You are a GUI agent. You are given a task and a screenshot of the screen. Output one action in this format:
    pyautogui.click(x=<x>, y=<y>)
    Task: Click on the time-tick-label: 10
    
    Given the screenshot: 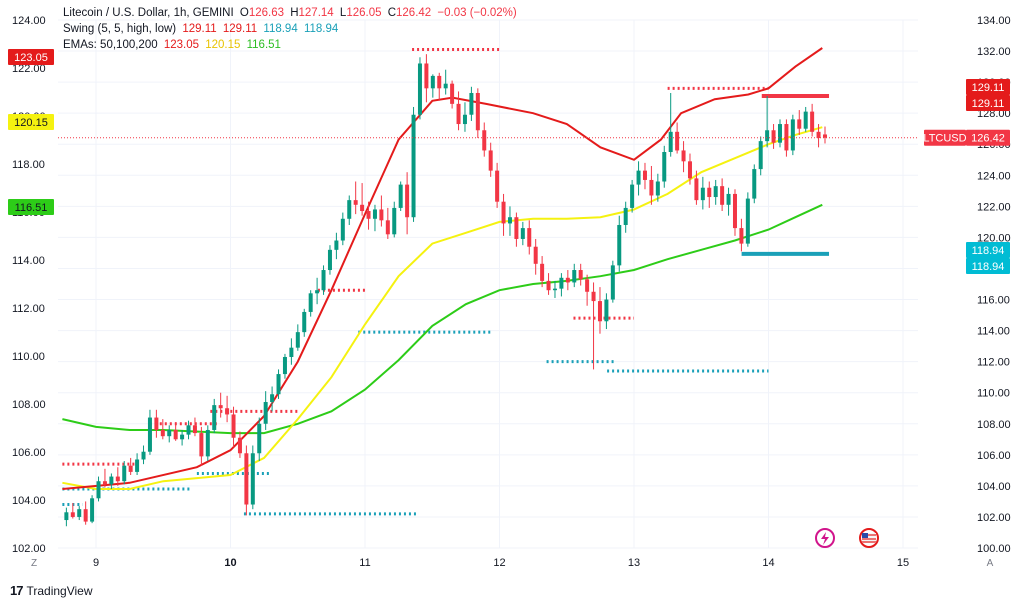 What is the action you would take?
    pyautogui.click(x=230, y=563)
    